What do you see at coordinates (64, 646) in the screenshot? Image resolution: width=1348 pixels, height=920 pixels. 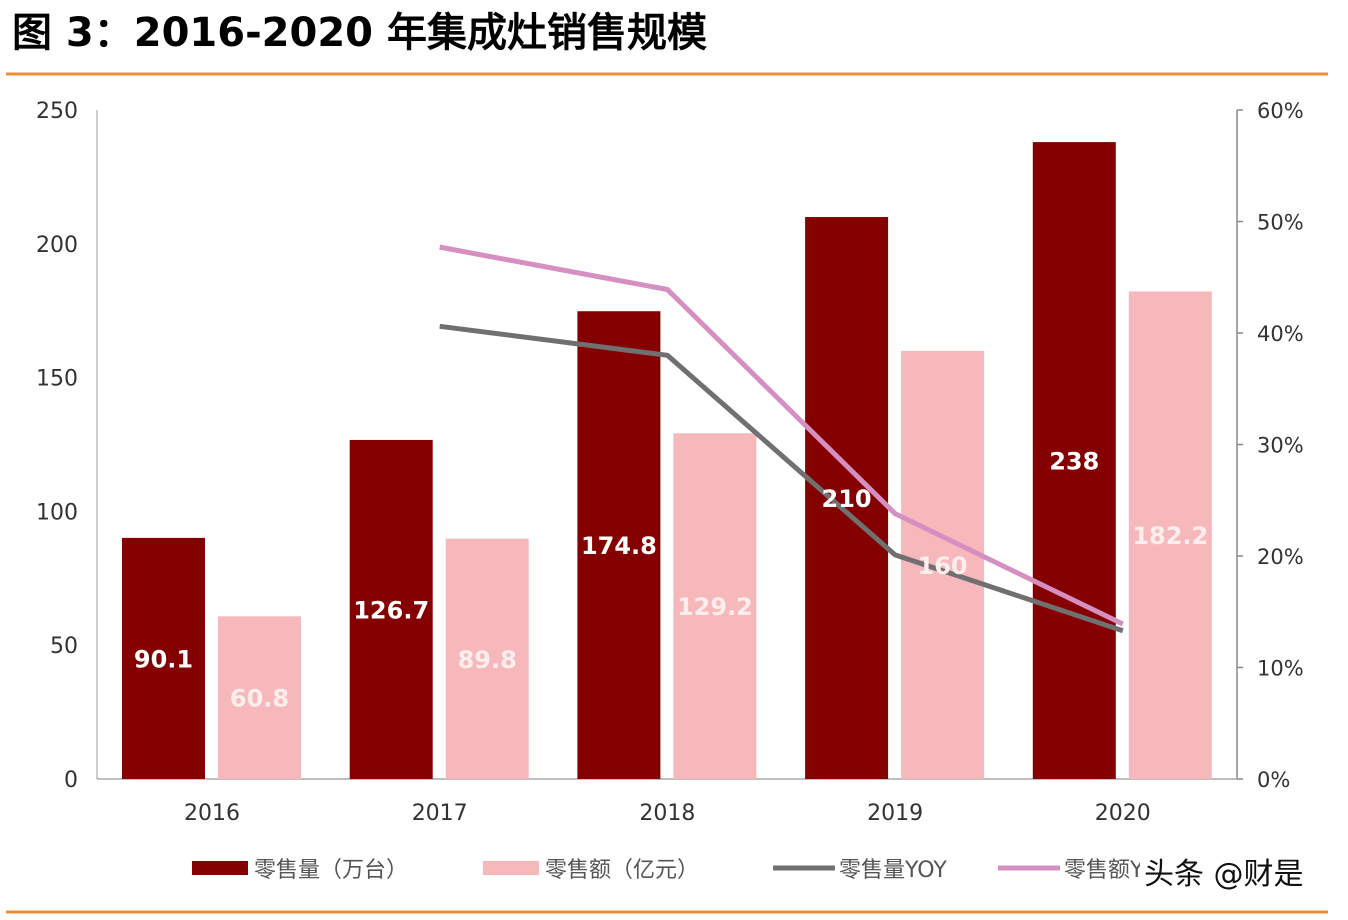 I see `left-tick-label: 50` at bounding box center [64, 646].